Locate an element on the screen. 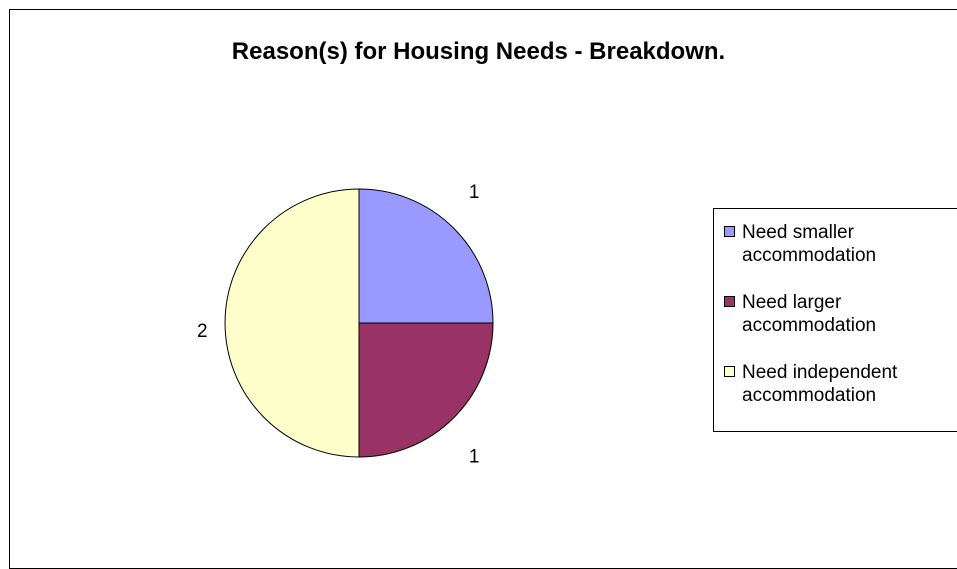 The width and height of the screenshot is (957, 569). chart-title: Reason(s) for Housing Needs - Breakdown. is located at coordinates (478, 51).